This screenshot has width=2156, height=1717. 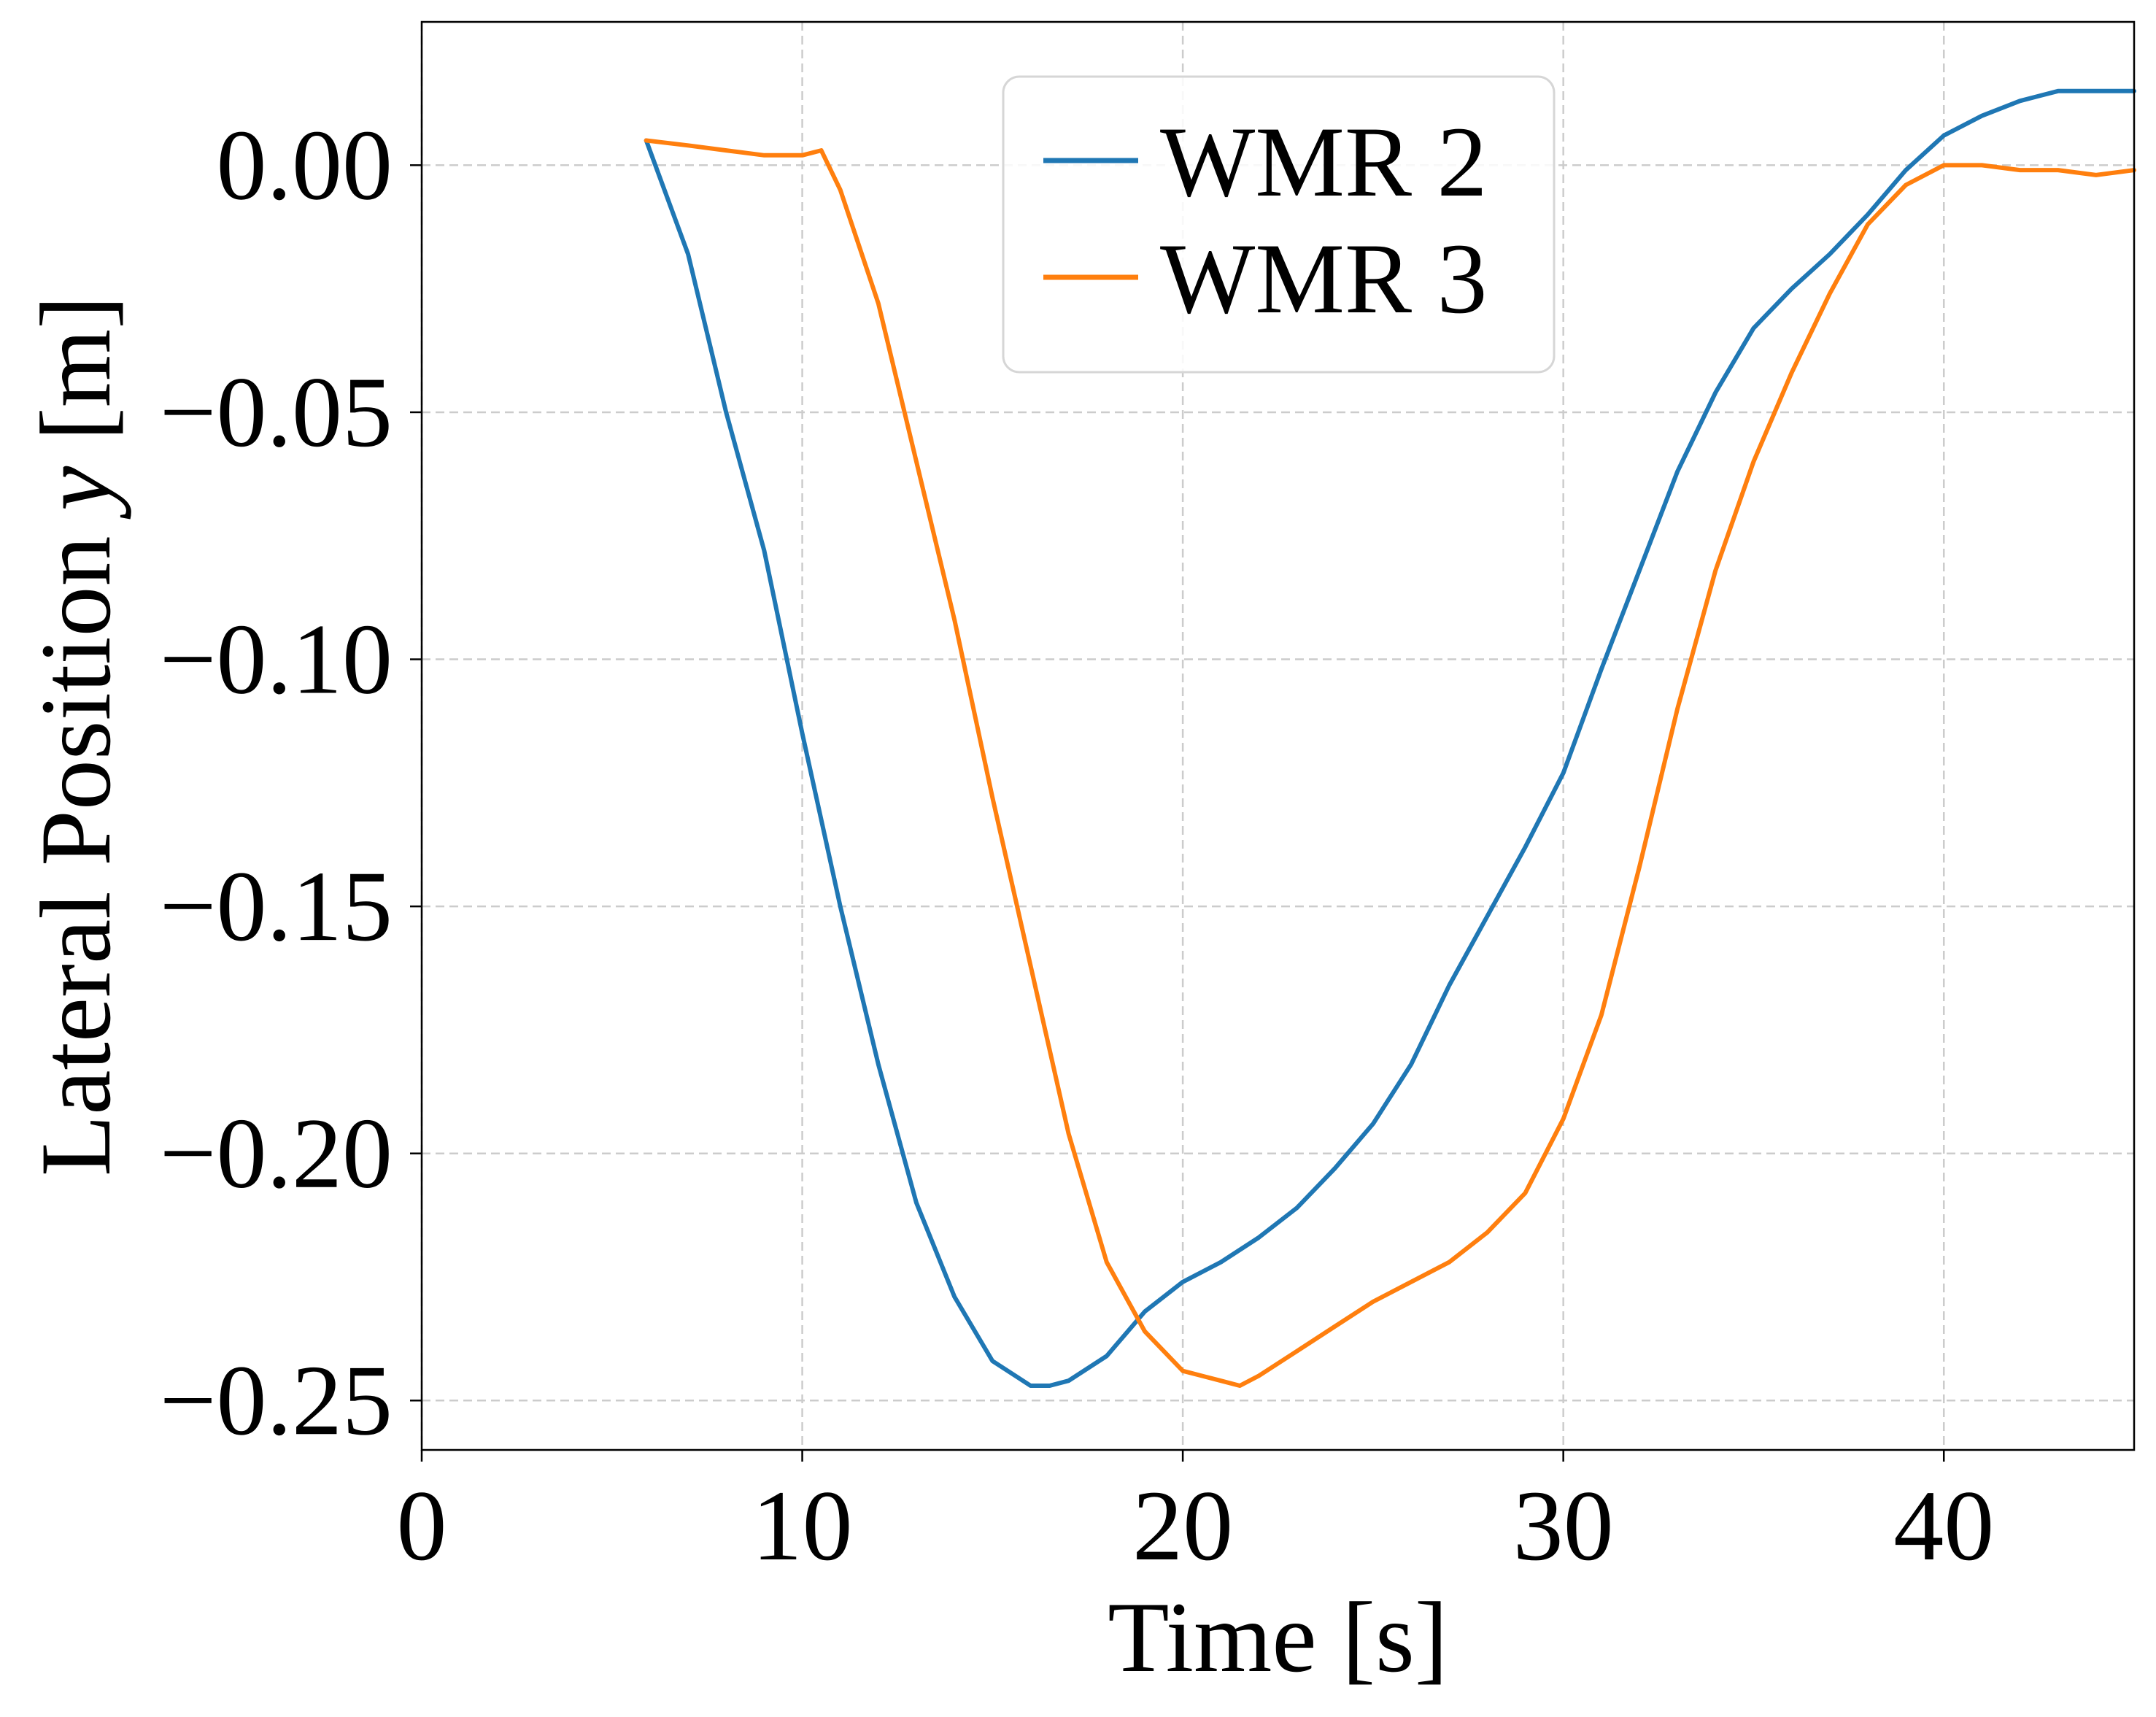 What do you see at coordinates (276, 906) in the screenshot?
I see `y-tick-label: −0.15` at bounding box center [276, 906].